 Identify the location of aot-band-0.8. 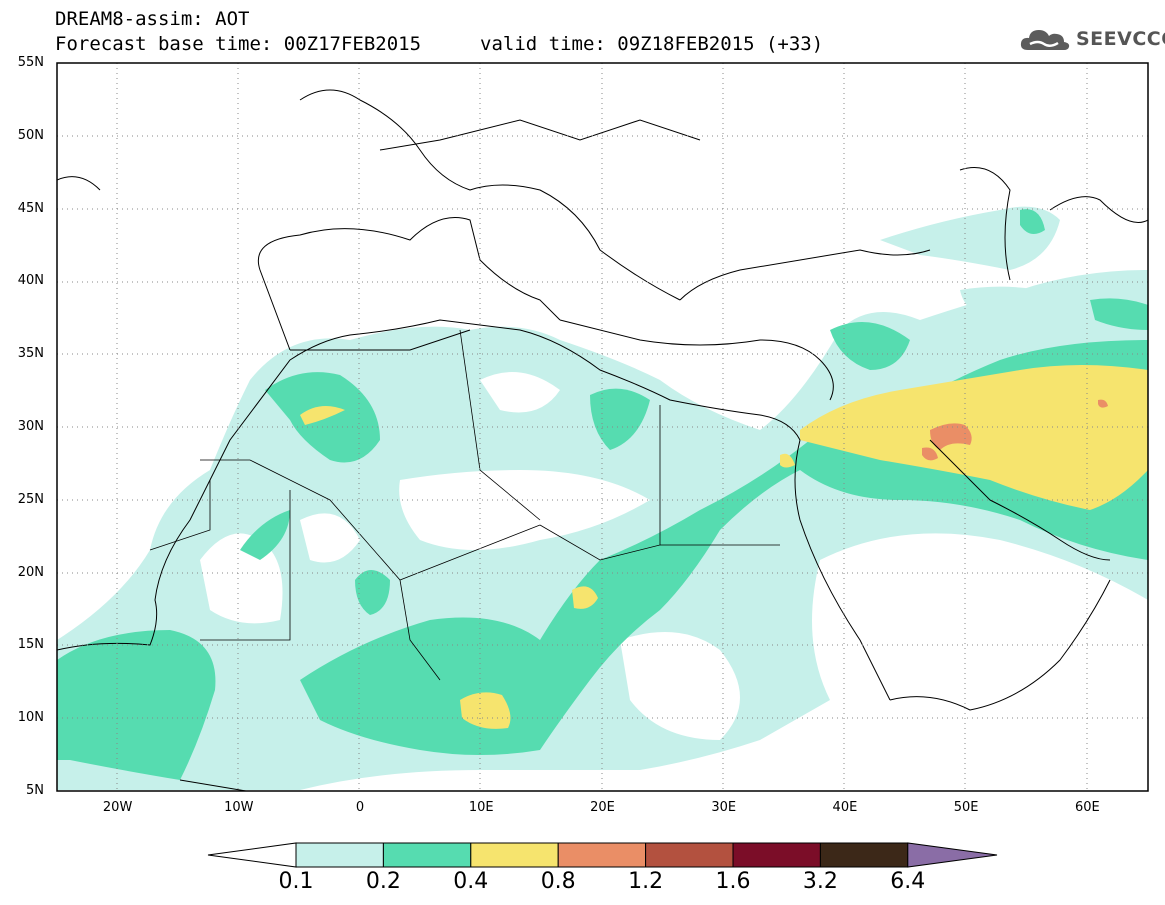
(1015, 430).